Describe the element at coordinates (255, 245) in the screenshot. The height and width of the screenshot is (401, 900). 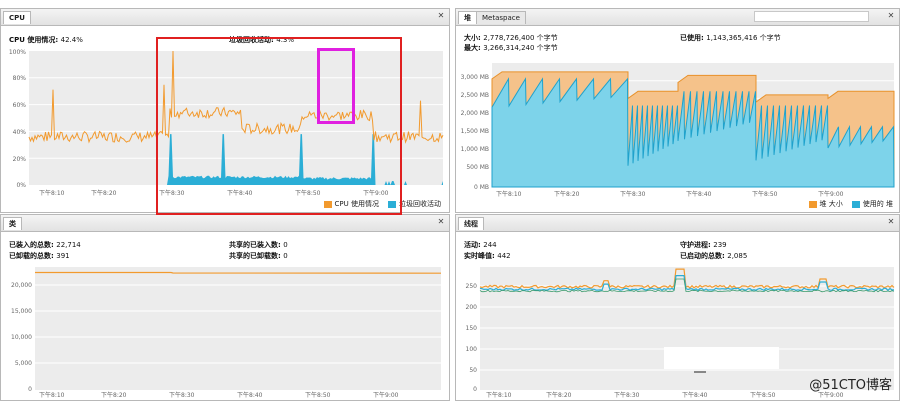
I see `shared-loaded-label: 共享的已装入数:` at that location.